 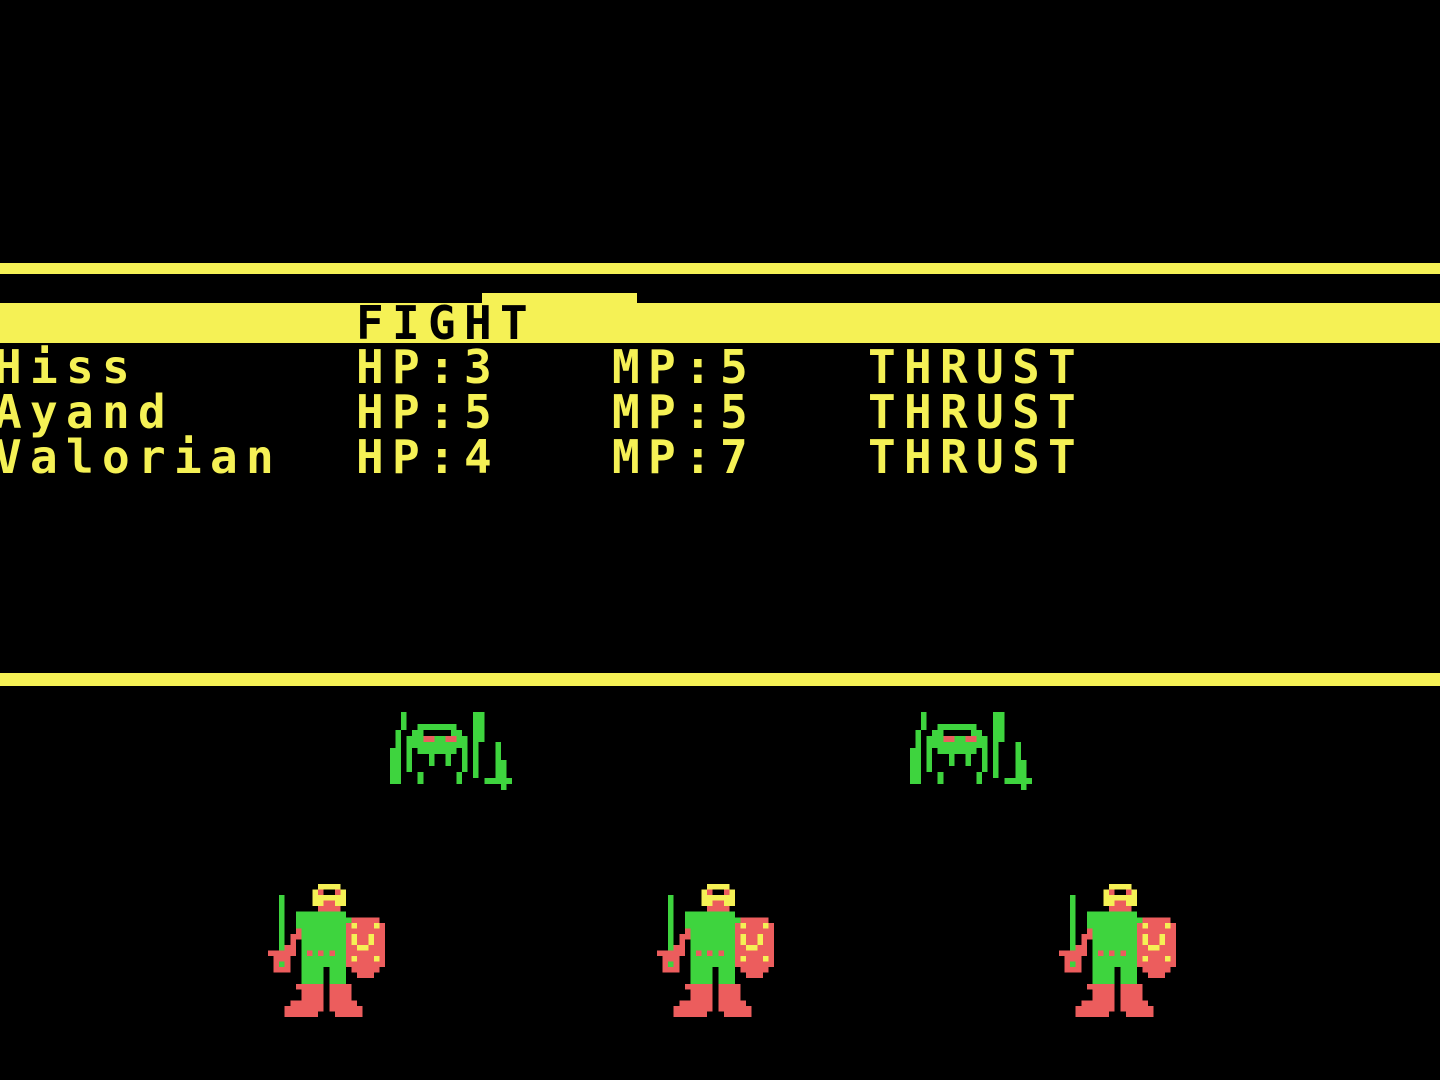 What do you see at coordinates (559, 298) in the screenshot?
I see `fight-band-notch` at bounding box center [559, 298].